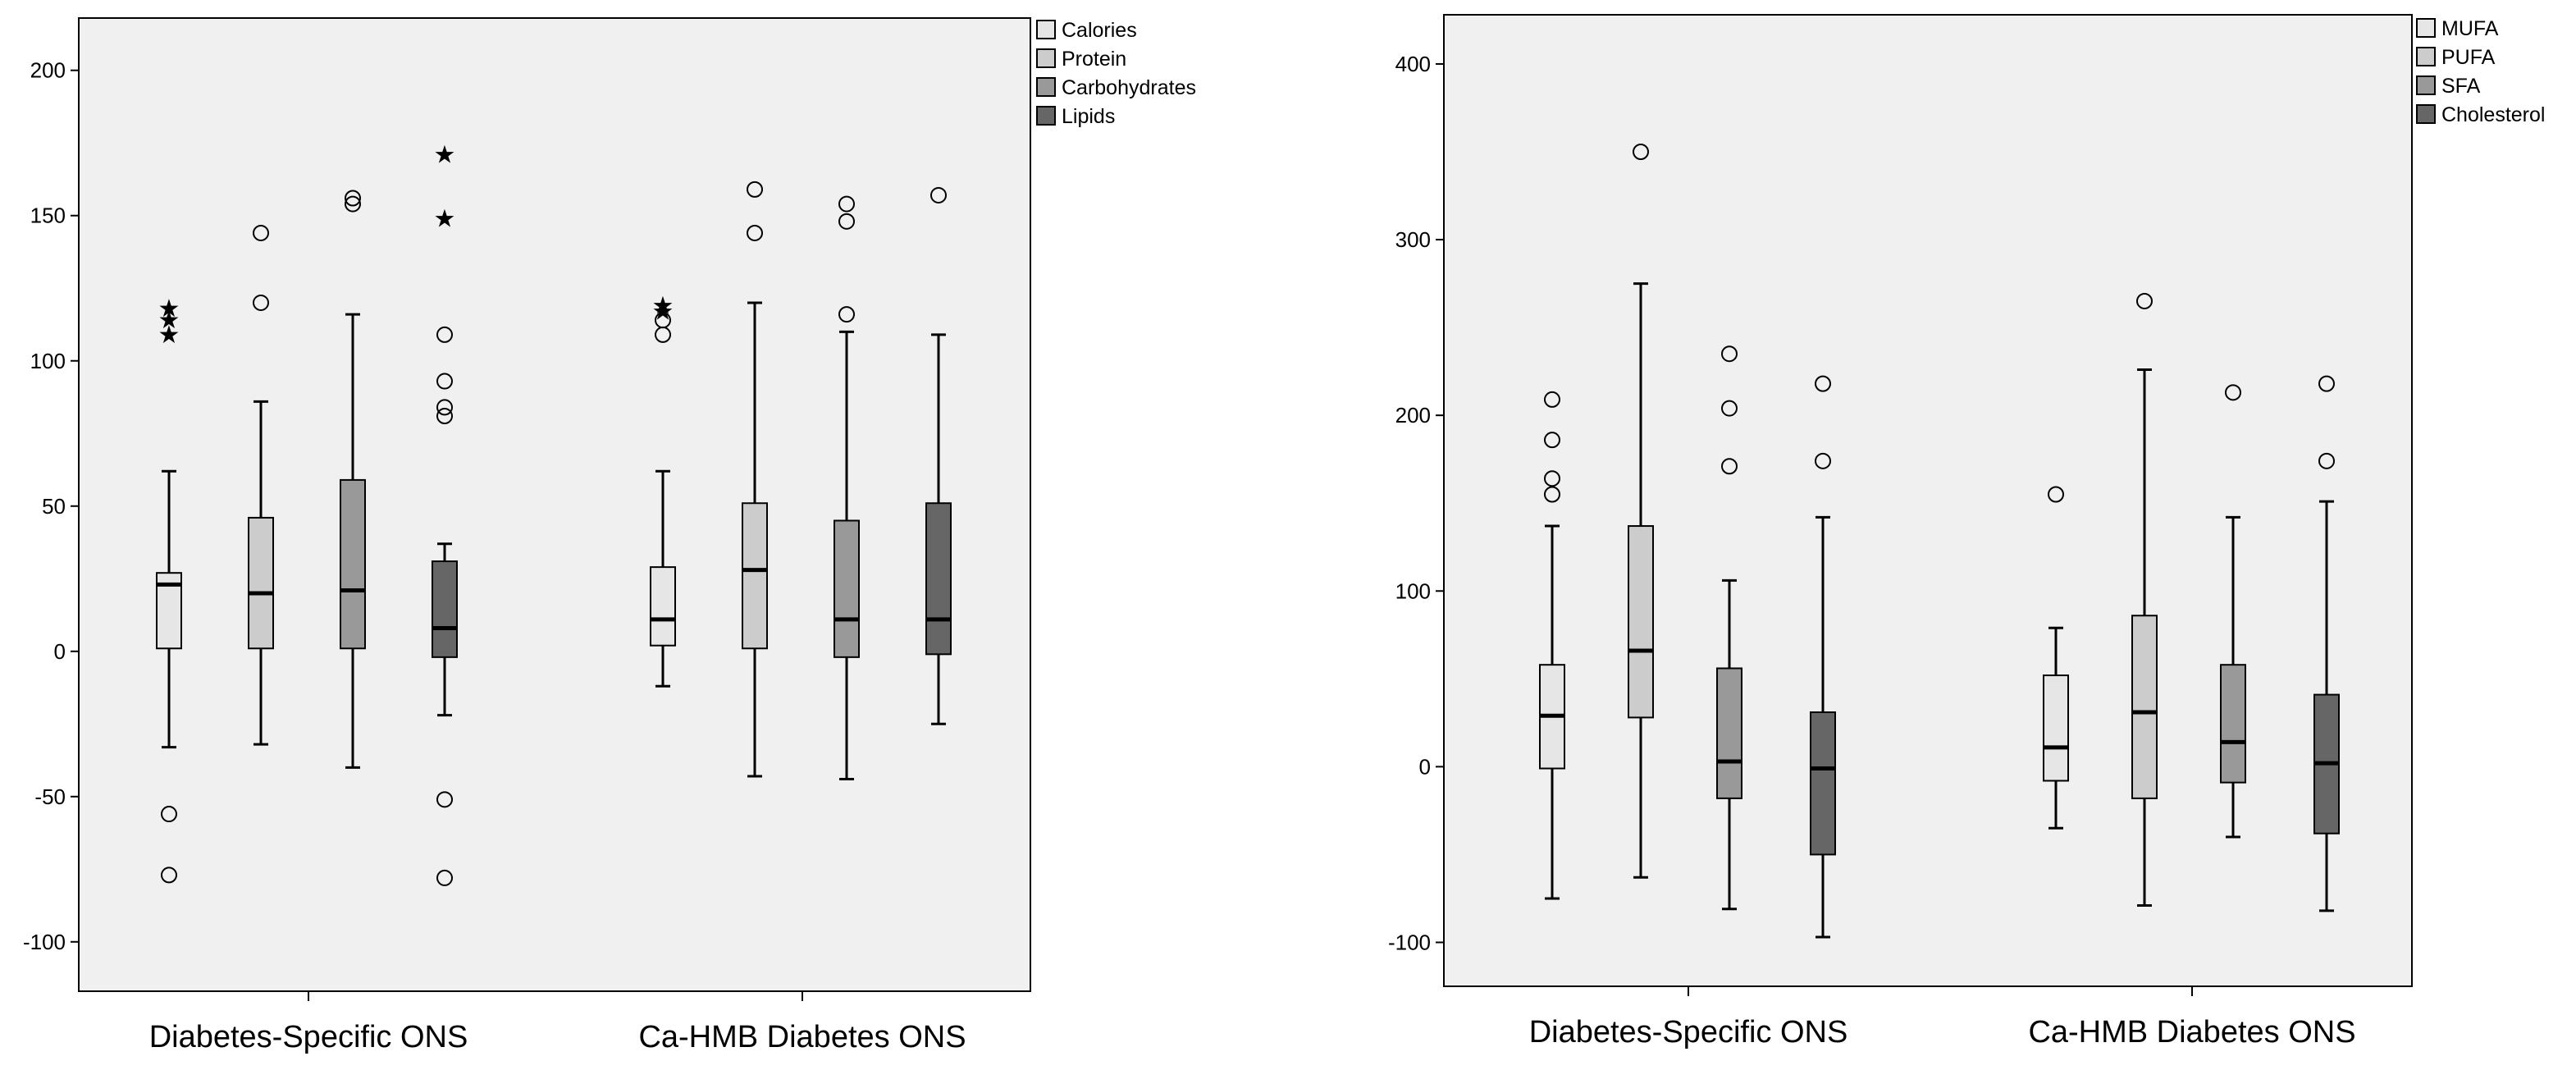 The height and width of the screenshot is (1070, 2576). What do you see at coordinates (2470, 28) in the screenshot?
I see `legend-label: MUFA` at bounding box center [2470, 28].